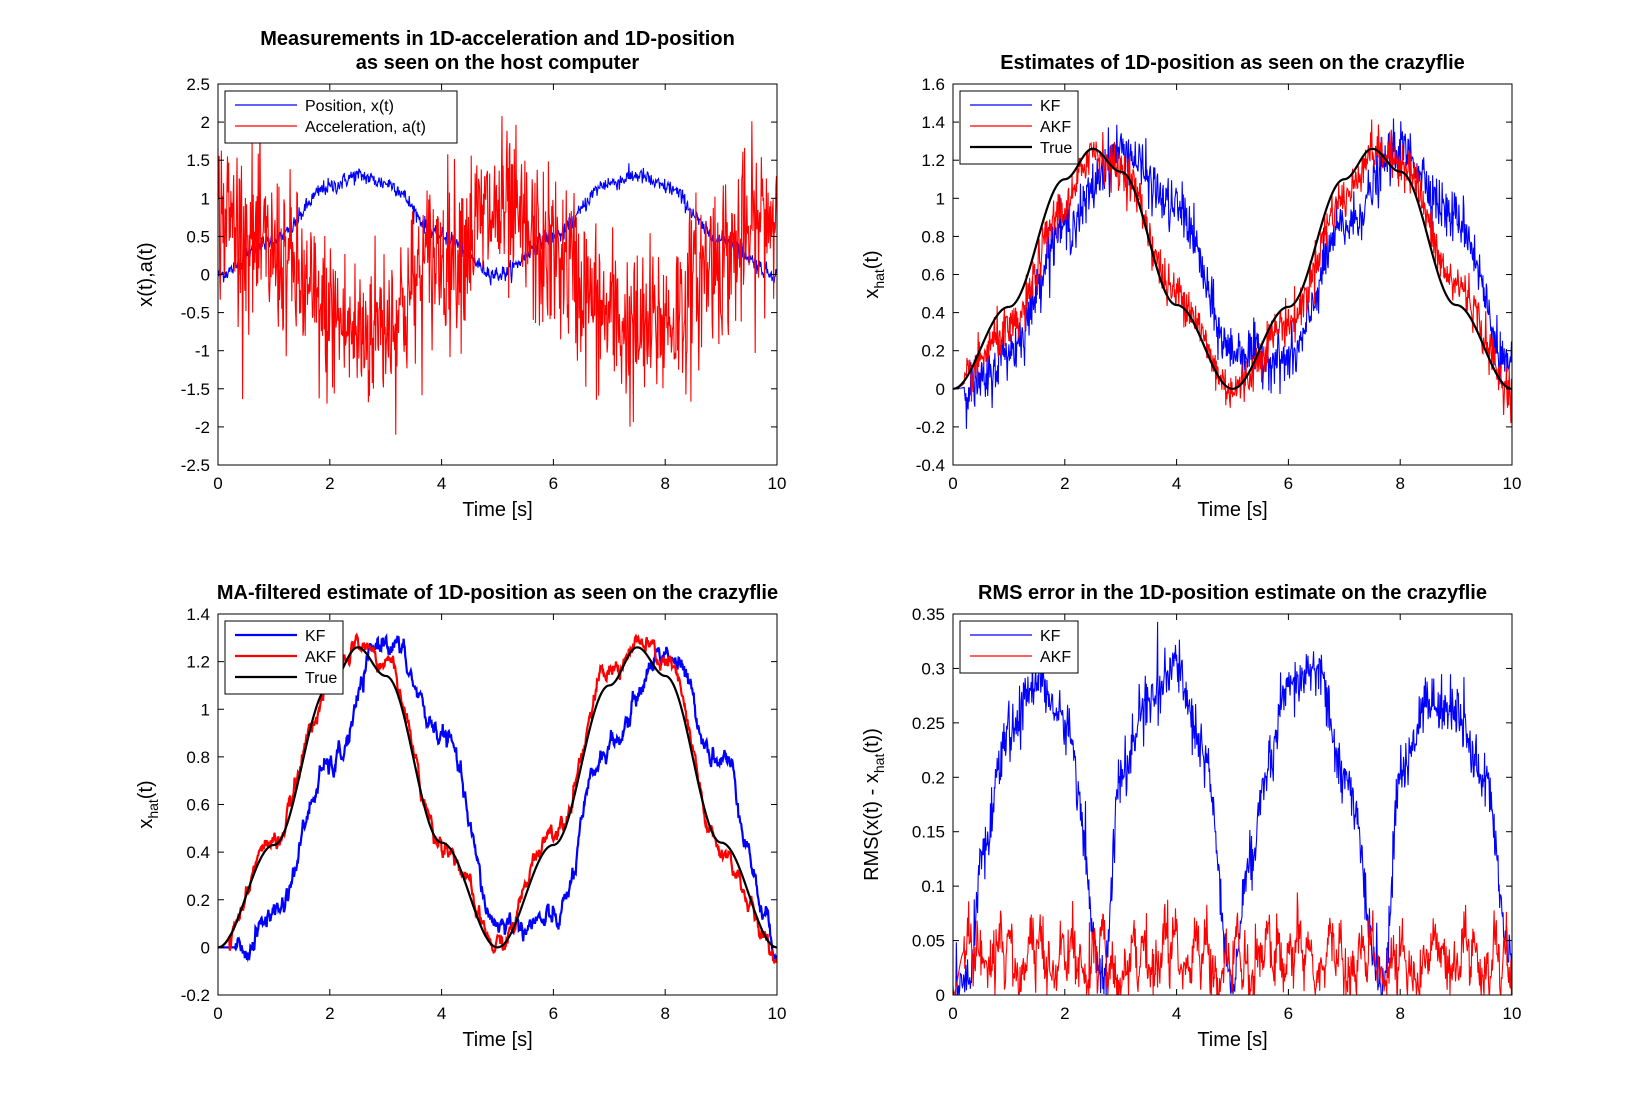 The width and height of the screenshot is (1652, 1106). I want to click on legend-entry: True, so click(321, 678).